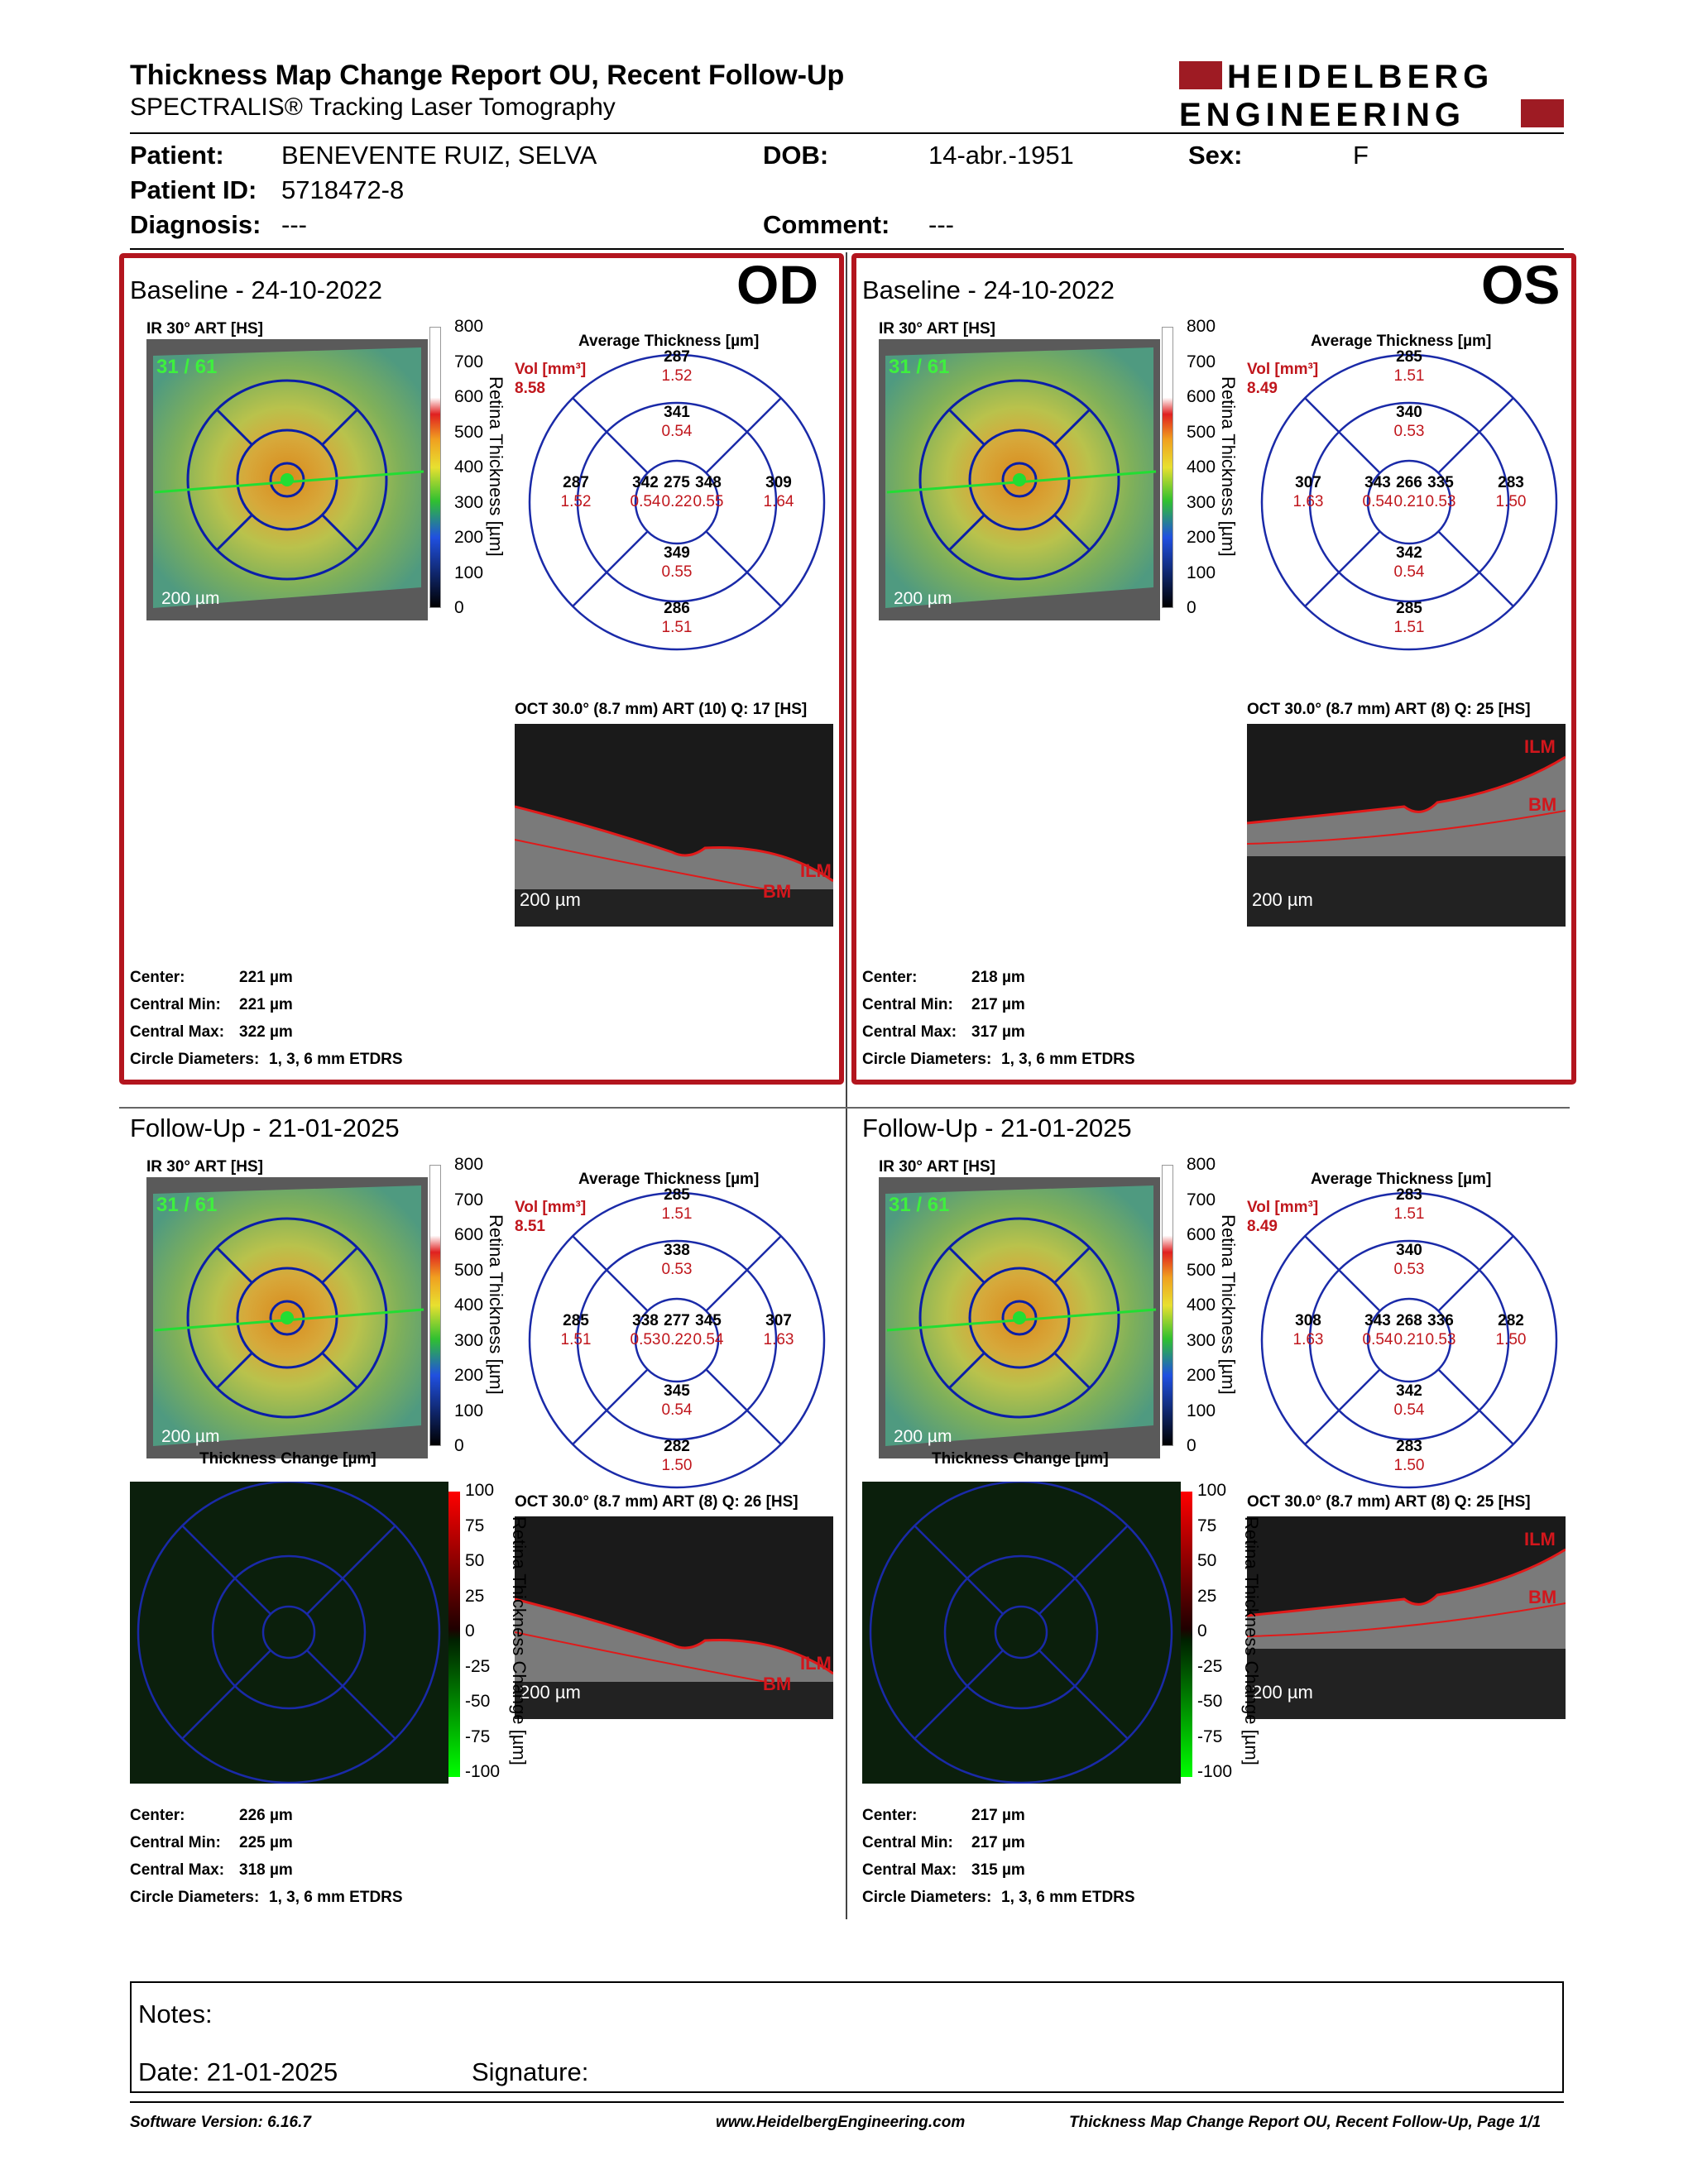 The height and width of the screenshot is (2184, 1688). Describe the element at coordinates (469, 1410) in the screenshot. I see `color-bar-tick: 100` at that location.